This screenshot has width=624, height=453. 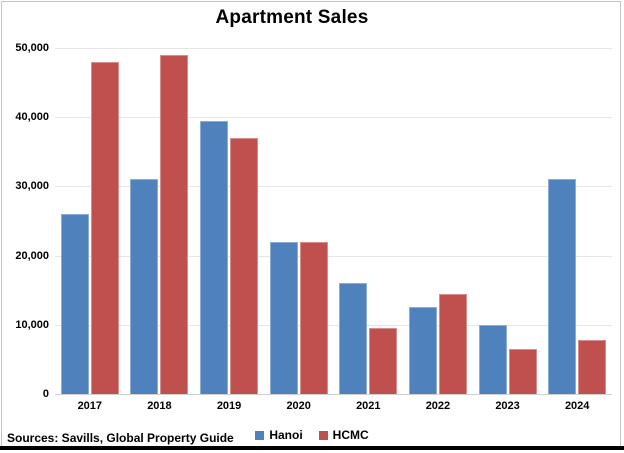 I want to click on bar-hanoi-2019, so click(x=214, y=257).